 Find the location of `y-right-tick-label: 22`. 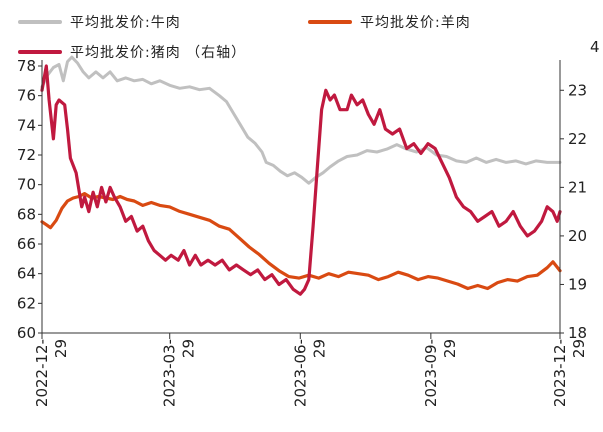

y-right-tick-label: 22 is located at coordinates (577, 139).